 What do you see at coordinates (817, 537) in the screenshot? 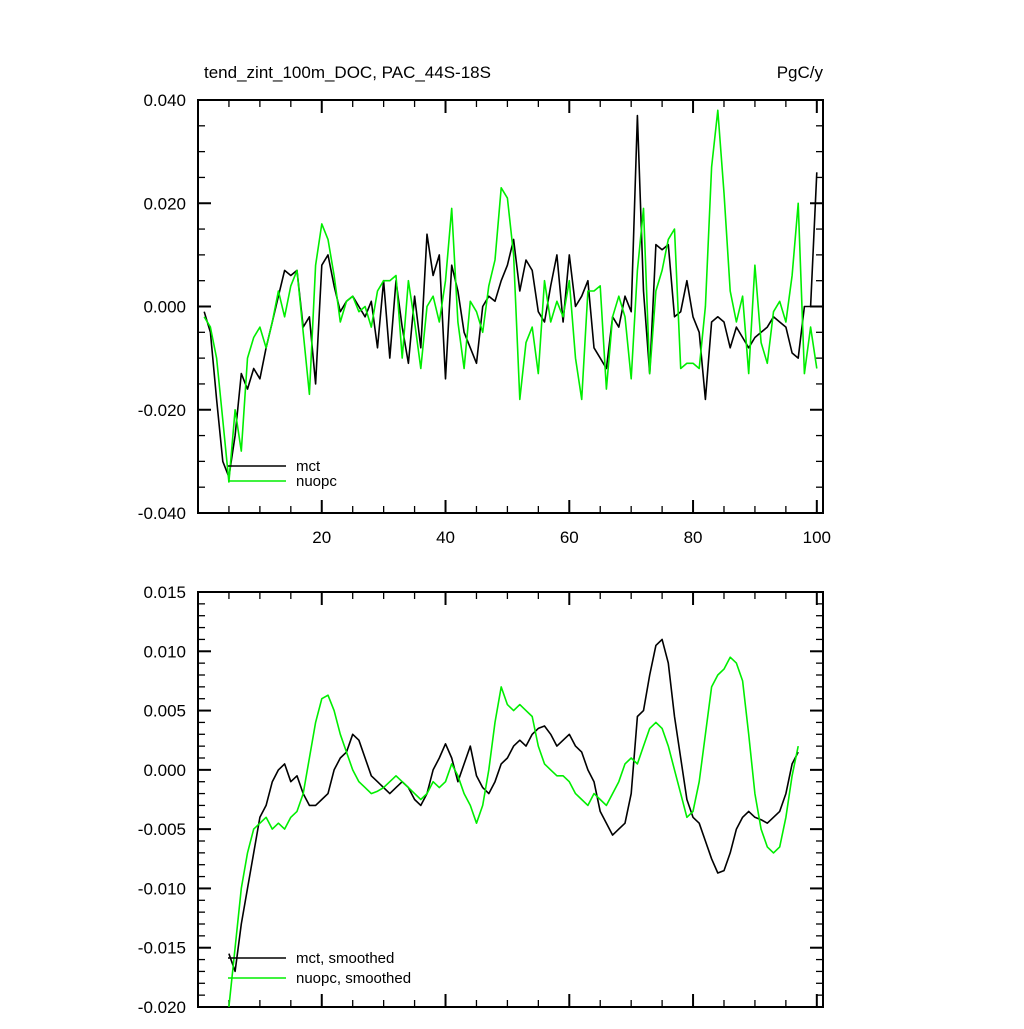
I see `x-tick-label: 100` at bounding box center [817, 537].